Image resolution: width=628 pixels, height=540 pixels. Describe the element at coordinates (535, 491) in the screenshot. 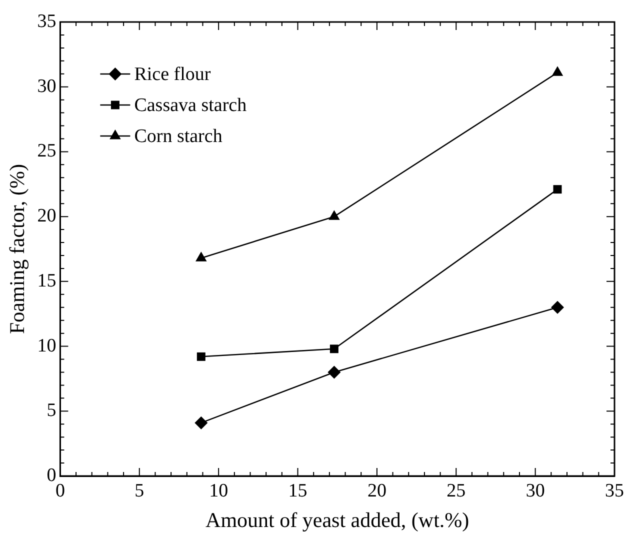

I see `x-tick-label: 30` at that location.